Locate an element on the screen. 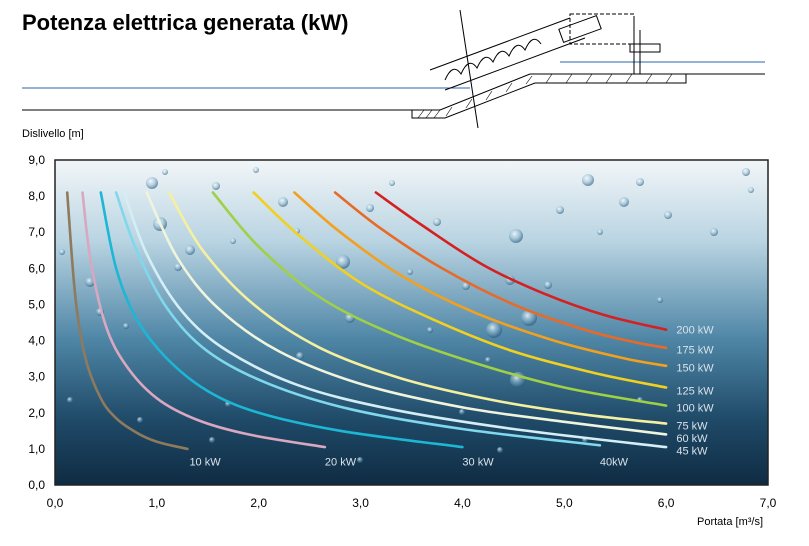 The image size is (809, 546). series-label: 45 kW is located at coordinates (692, 452).